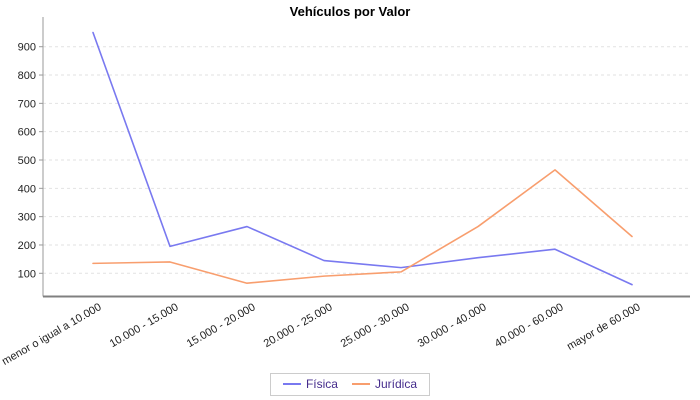  I want to click on x-category-label: 10.000 - 15.000, so click(144, 325).